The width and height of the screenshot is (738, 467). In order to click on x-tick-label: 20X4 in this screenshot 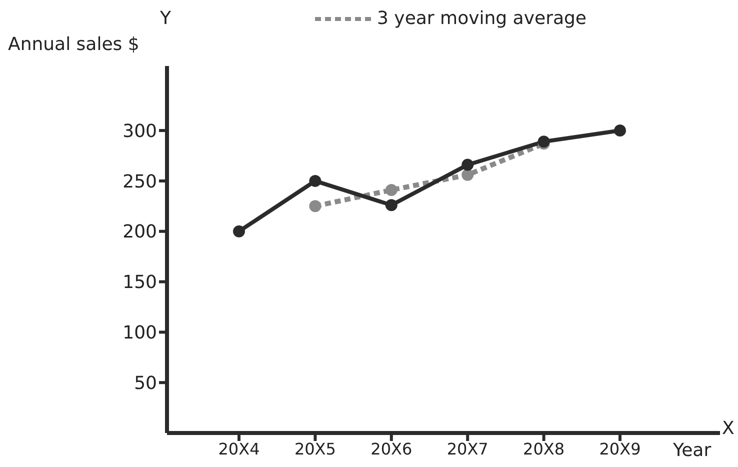, I will do `click(239, 448)`.